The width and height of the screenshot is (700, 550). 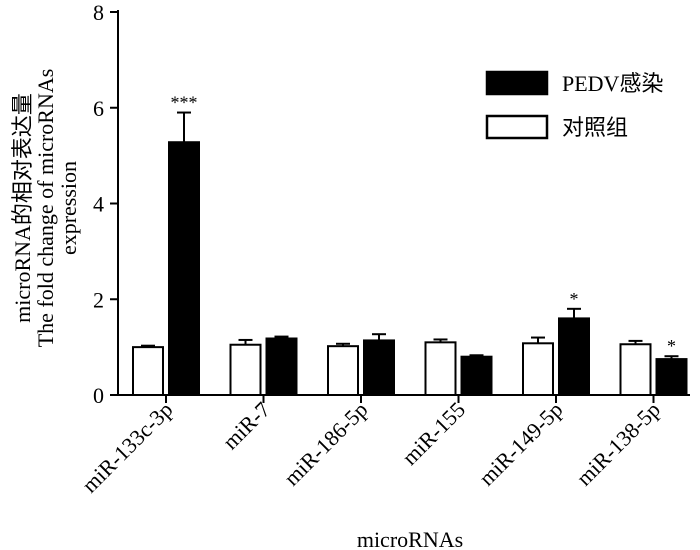 I want to click on x-tick-label: miR-155, so click(x=433, y=433).